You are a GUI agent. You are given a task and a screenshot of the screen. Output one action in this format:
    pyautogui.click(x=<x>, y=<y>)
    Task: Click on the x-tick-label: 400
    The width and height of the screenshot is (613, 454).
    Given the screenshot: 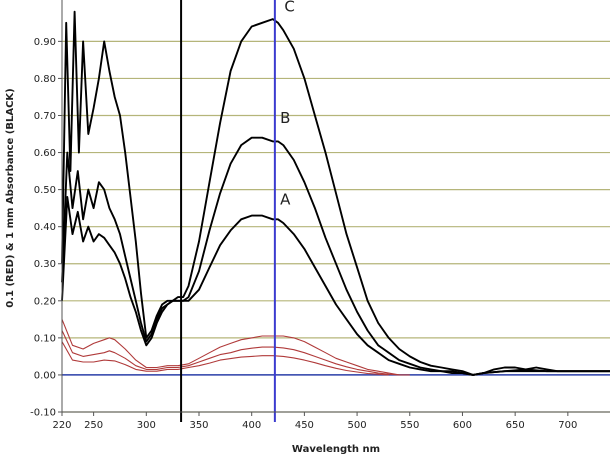 What is the action you would take?
    pyautogui.click(x=251, y=425)
    